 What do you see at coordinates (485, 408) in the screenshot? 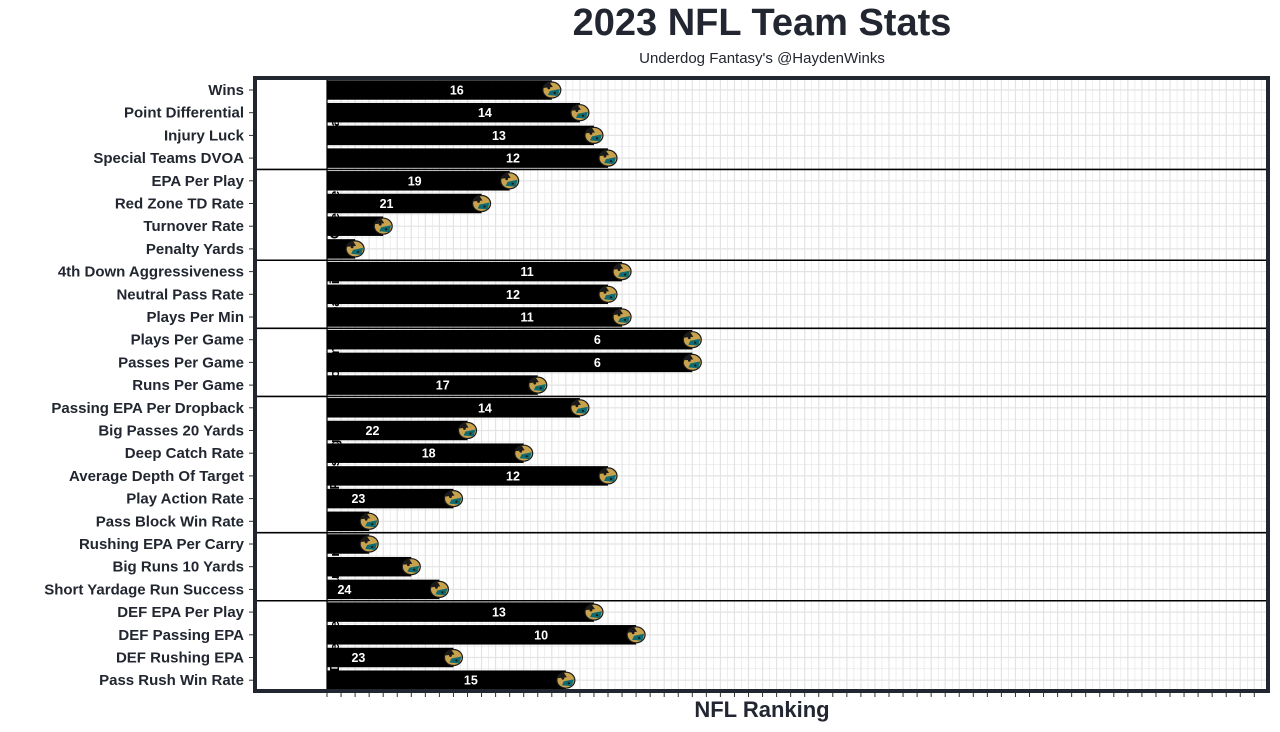
I see `data-label: 14` at bounding box center [485, 408].